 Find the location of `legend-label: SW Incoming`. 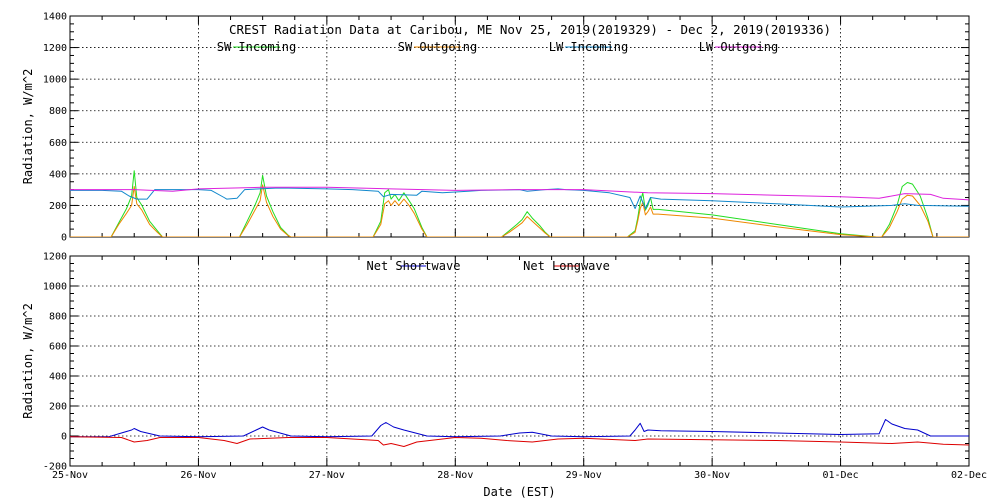

legend-label: SW Incoming is located at coordinates (256, 47).